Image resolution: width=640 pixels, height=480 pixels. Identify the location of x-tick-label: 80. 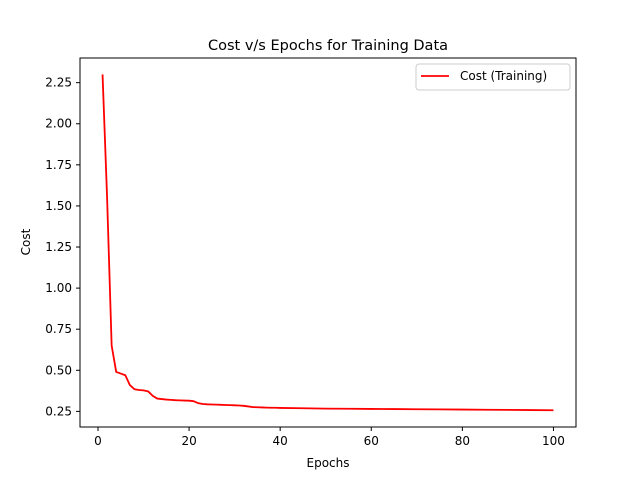
(462, 441).